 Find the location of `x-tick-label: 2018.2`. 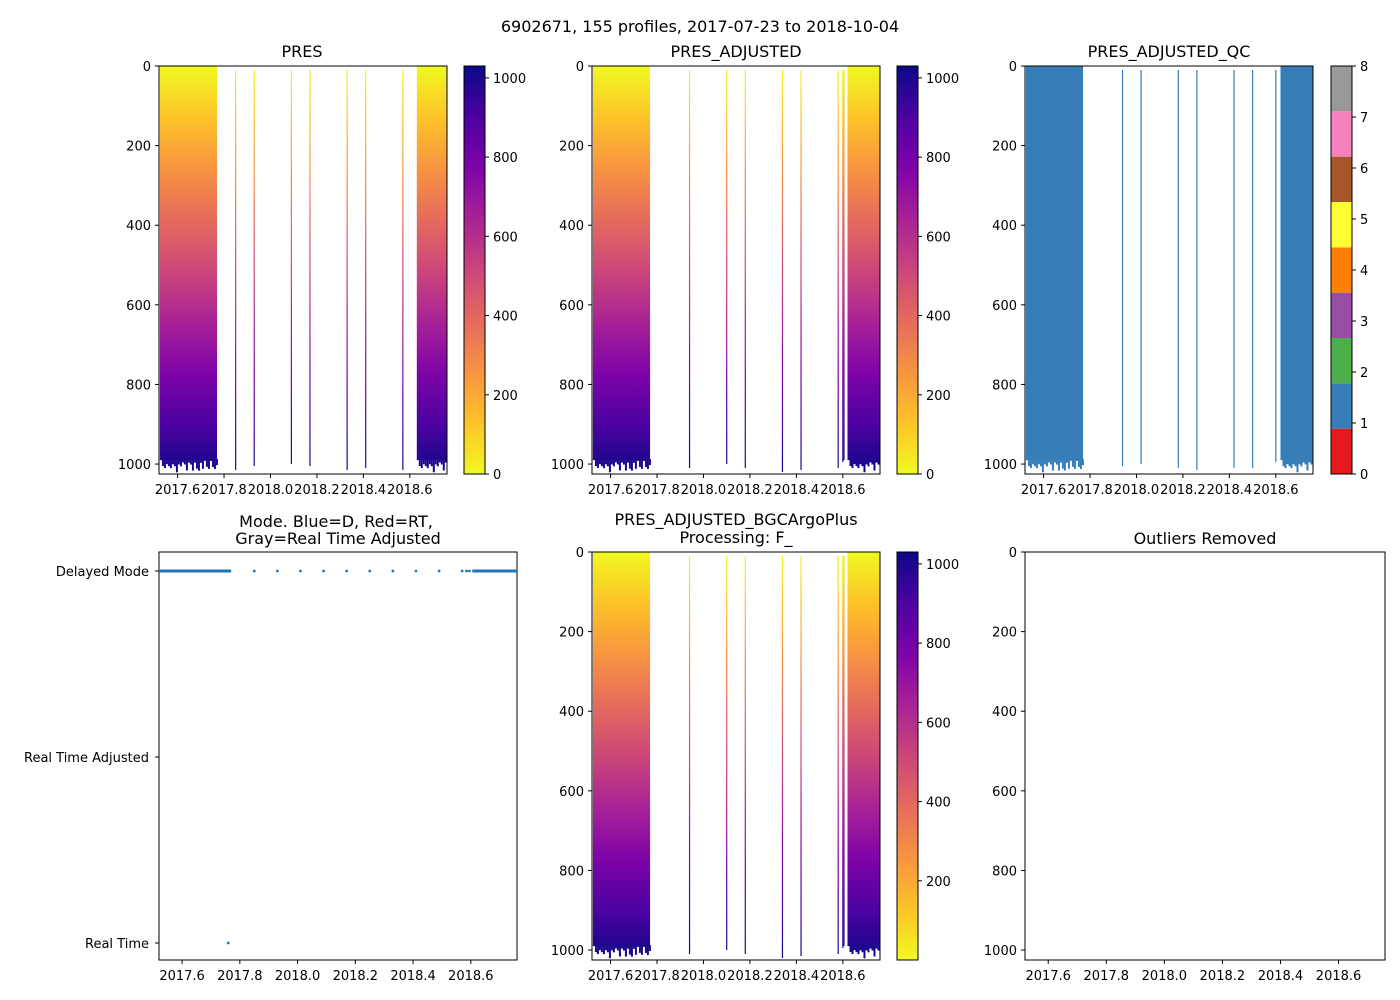

x-tick-label: 2018.2 is located at coordinates (1223, 976).